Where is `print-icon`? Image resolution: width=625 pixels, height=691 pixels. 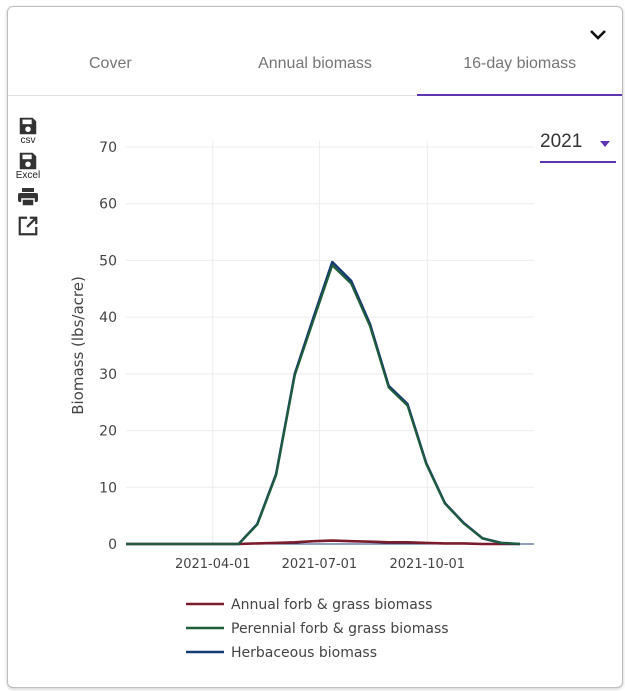
print-icon is located at coordinates (28, 197).